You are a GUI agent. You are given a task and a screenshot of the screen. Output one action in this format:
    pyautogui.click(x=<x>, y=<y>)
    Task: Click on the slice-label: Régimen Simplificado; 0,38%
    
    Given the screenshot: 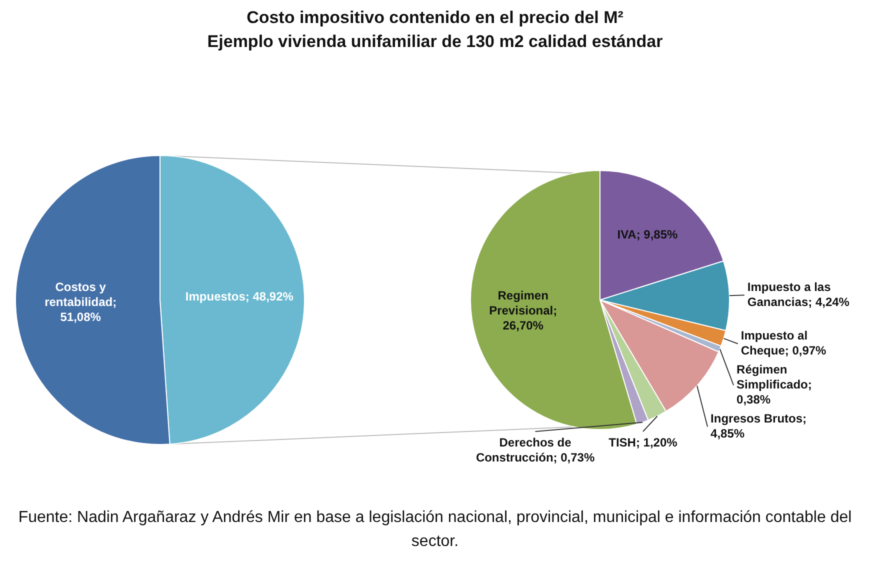 What is the action you would take?
    pyautogui.click(x=774, y=384)
    